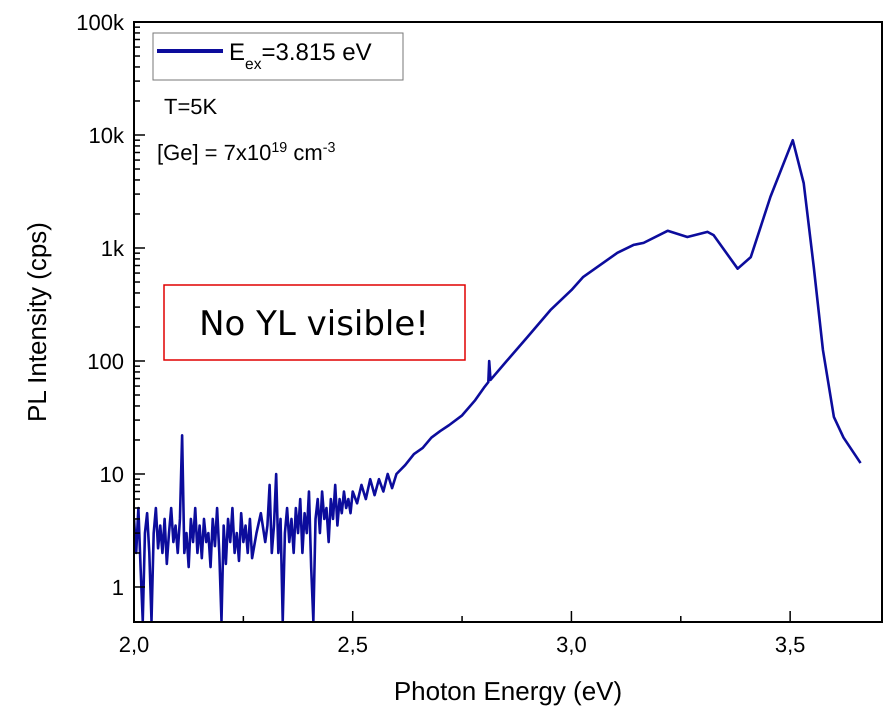 This screenshot has height=721, width=889. I want to click on x-tick-label: 2,5, so click(352, 644).